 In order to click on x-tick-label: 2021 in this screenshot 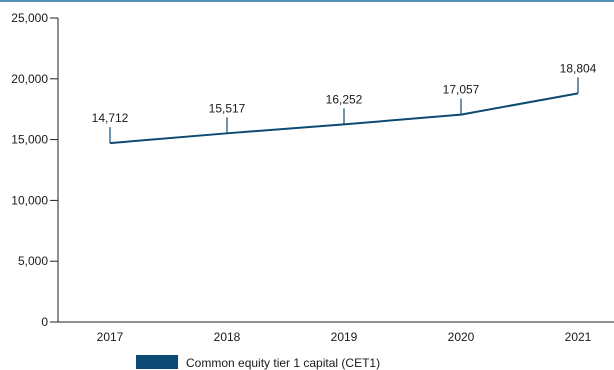, I will do `click(578, 337)`.